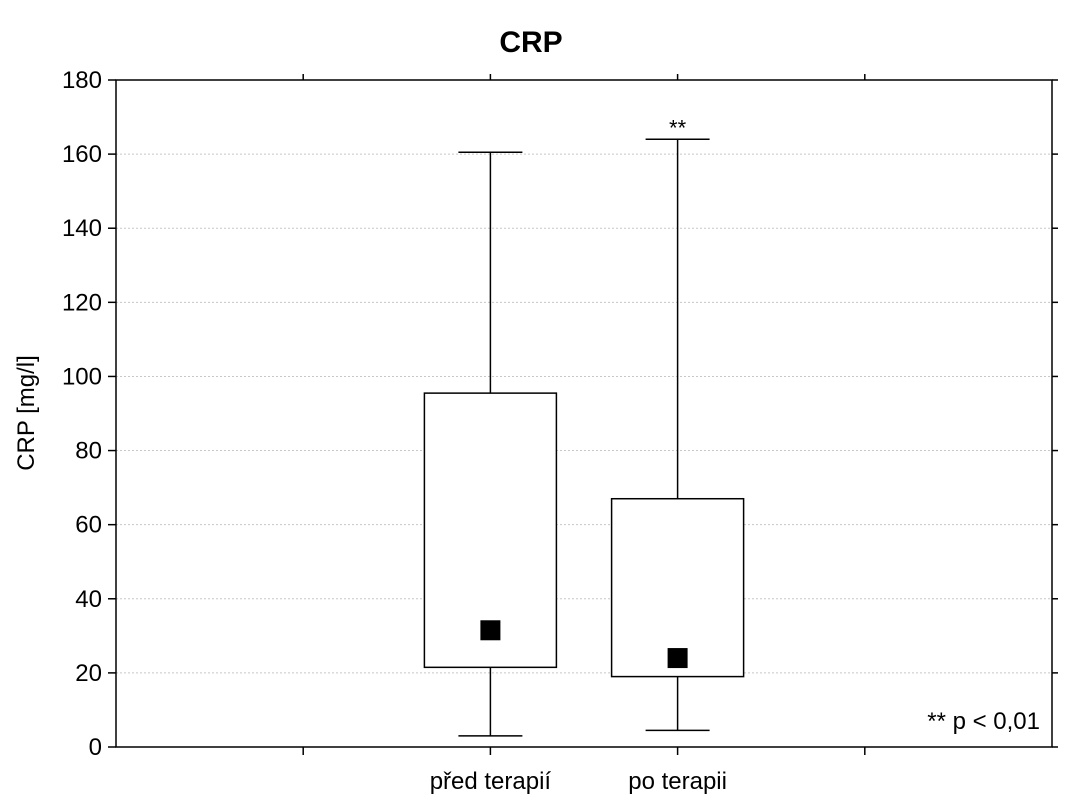 The width and height of the screenshot is (1068, 800). Describe the element at coordinates (677, 423) in the screenshot. I see `box-2: **` at that location.